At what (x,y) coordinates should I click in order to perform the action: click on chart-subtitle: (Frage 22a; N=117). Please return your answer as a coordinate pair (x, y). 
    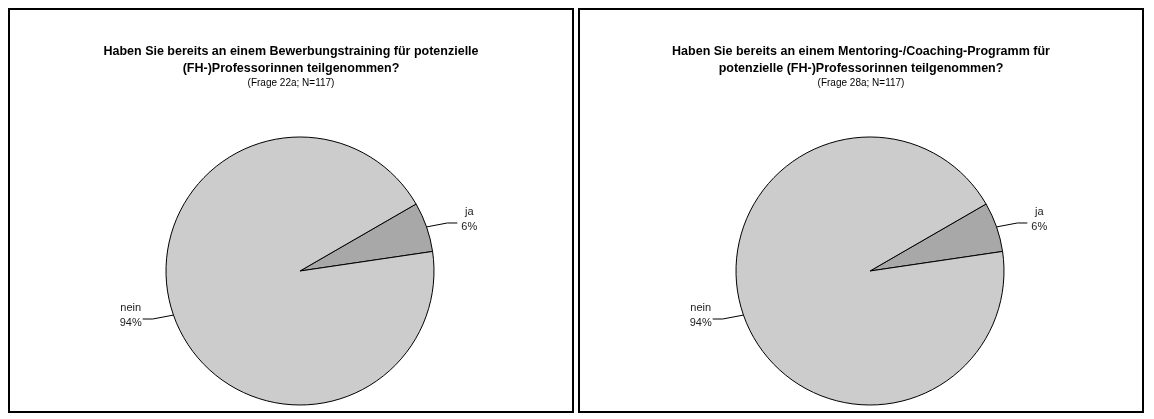
    Looking at the image, I should click on (291, 82).